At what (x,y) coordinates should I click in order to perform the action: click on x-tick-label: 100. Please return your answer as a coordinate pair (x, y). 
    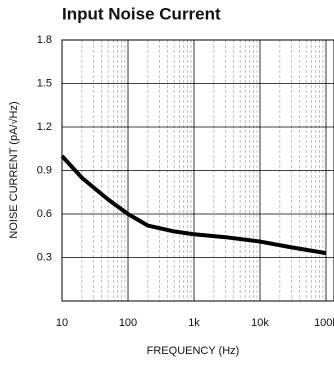
    Looking at the image, I should click on (128, 323).